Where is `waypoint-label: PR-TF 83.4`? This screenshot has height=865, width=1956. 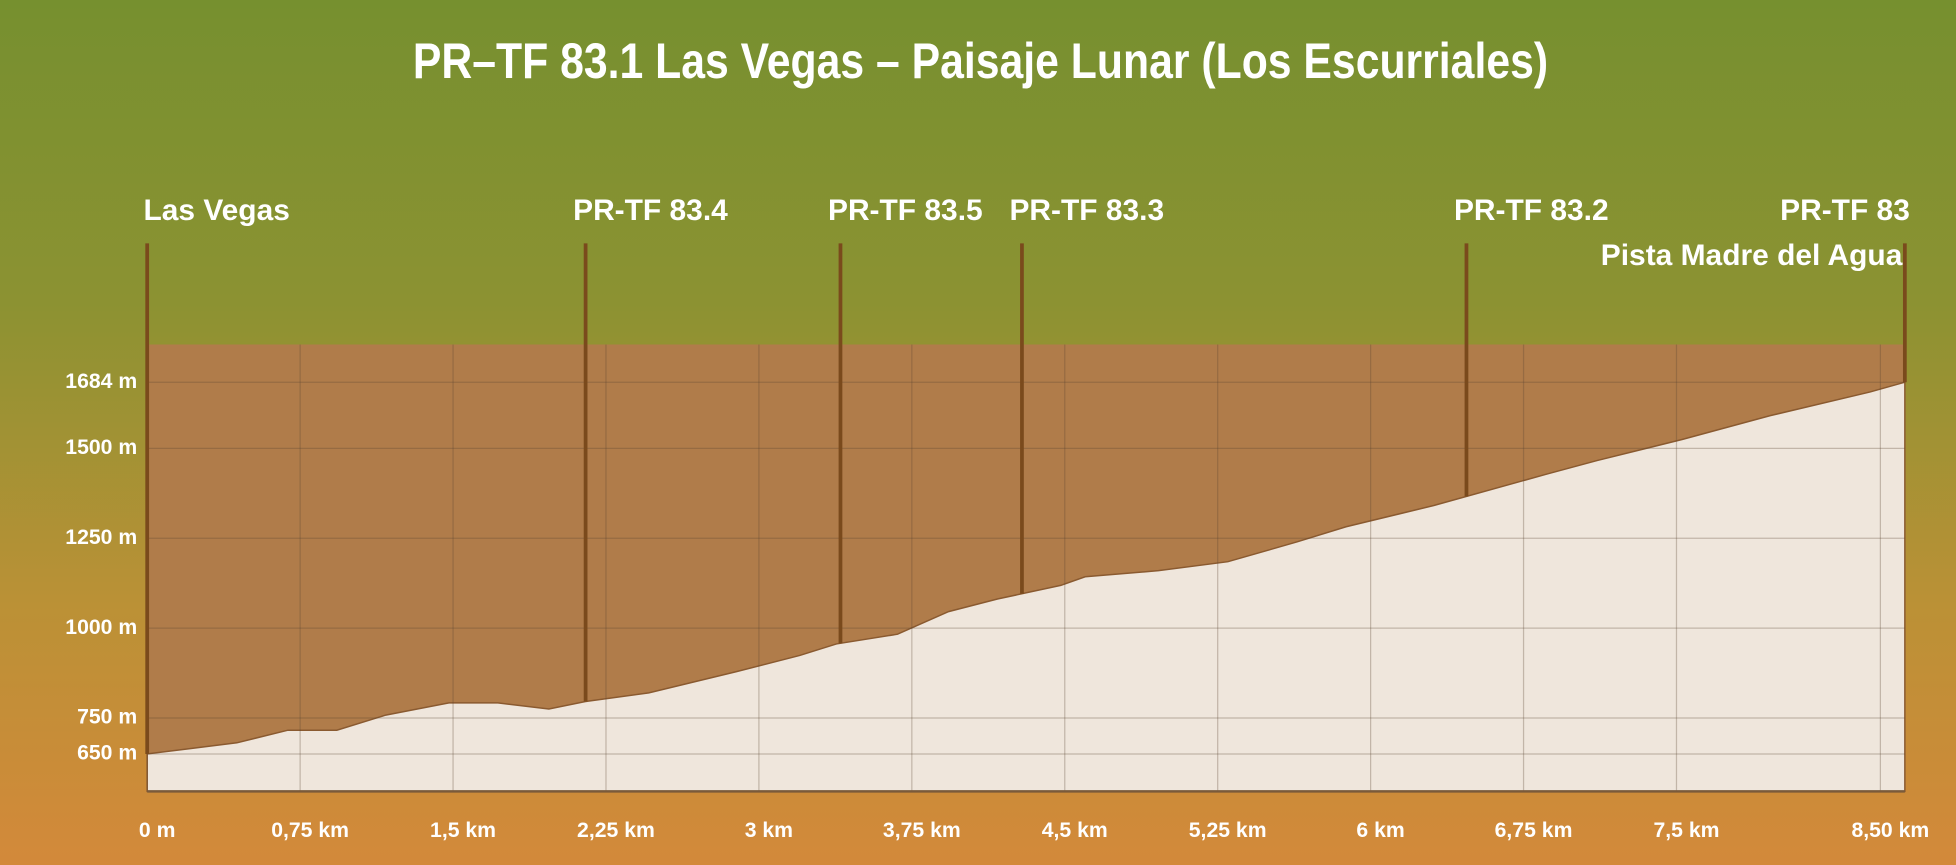
waypoint-label: PR-TF 83.4 is located at coordinates (650, 210).